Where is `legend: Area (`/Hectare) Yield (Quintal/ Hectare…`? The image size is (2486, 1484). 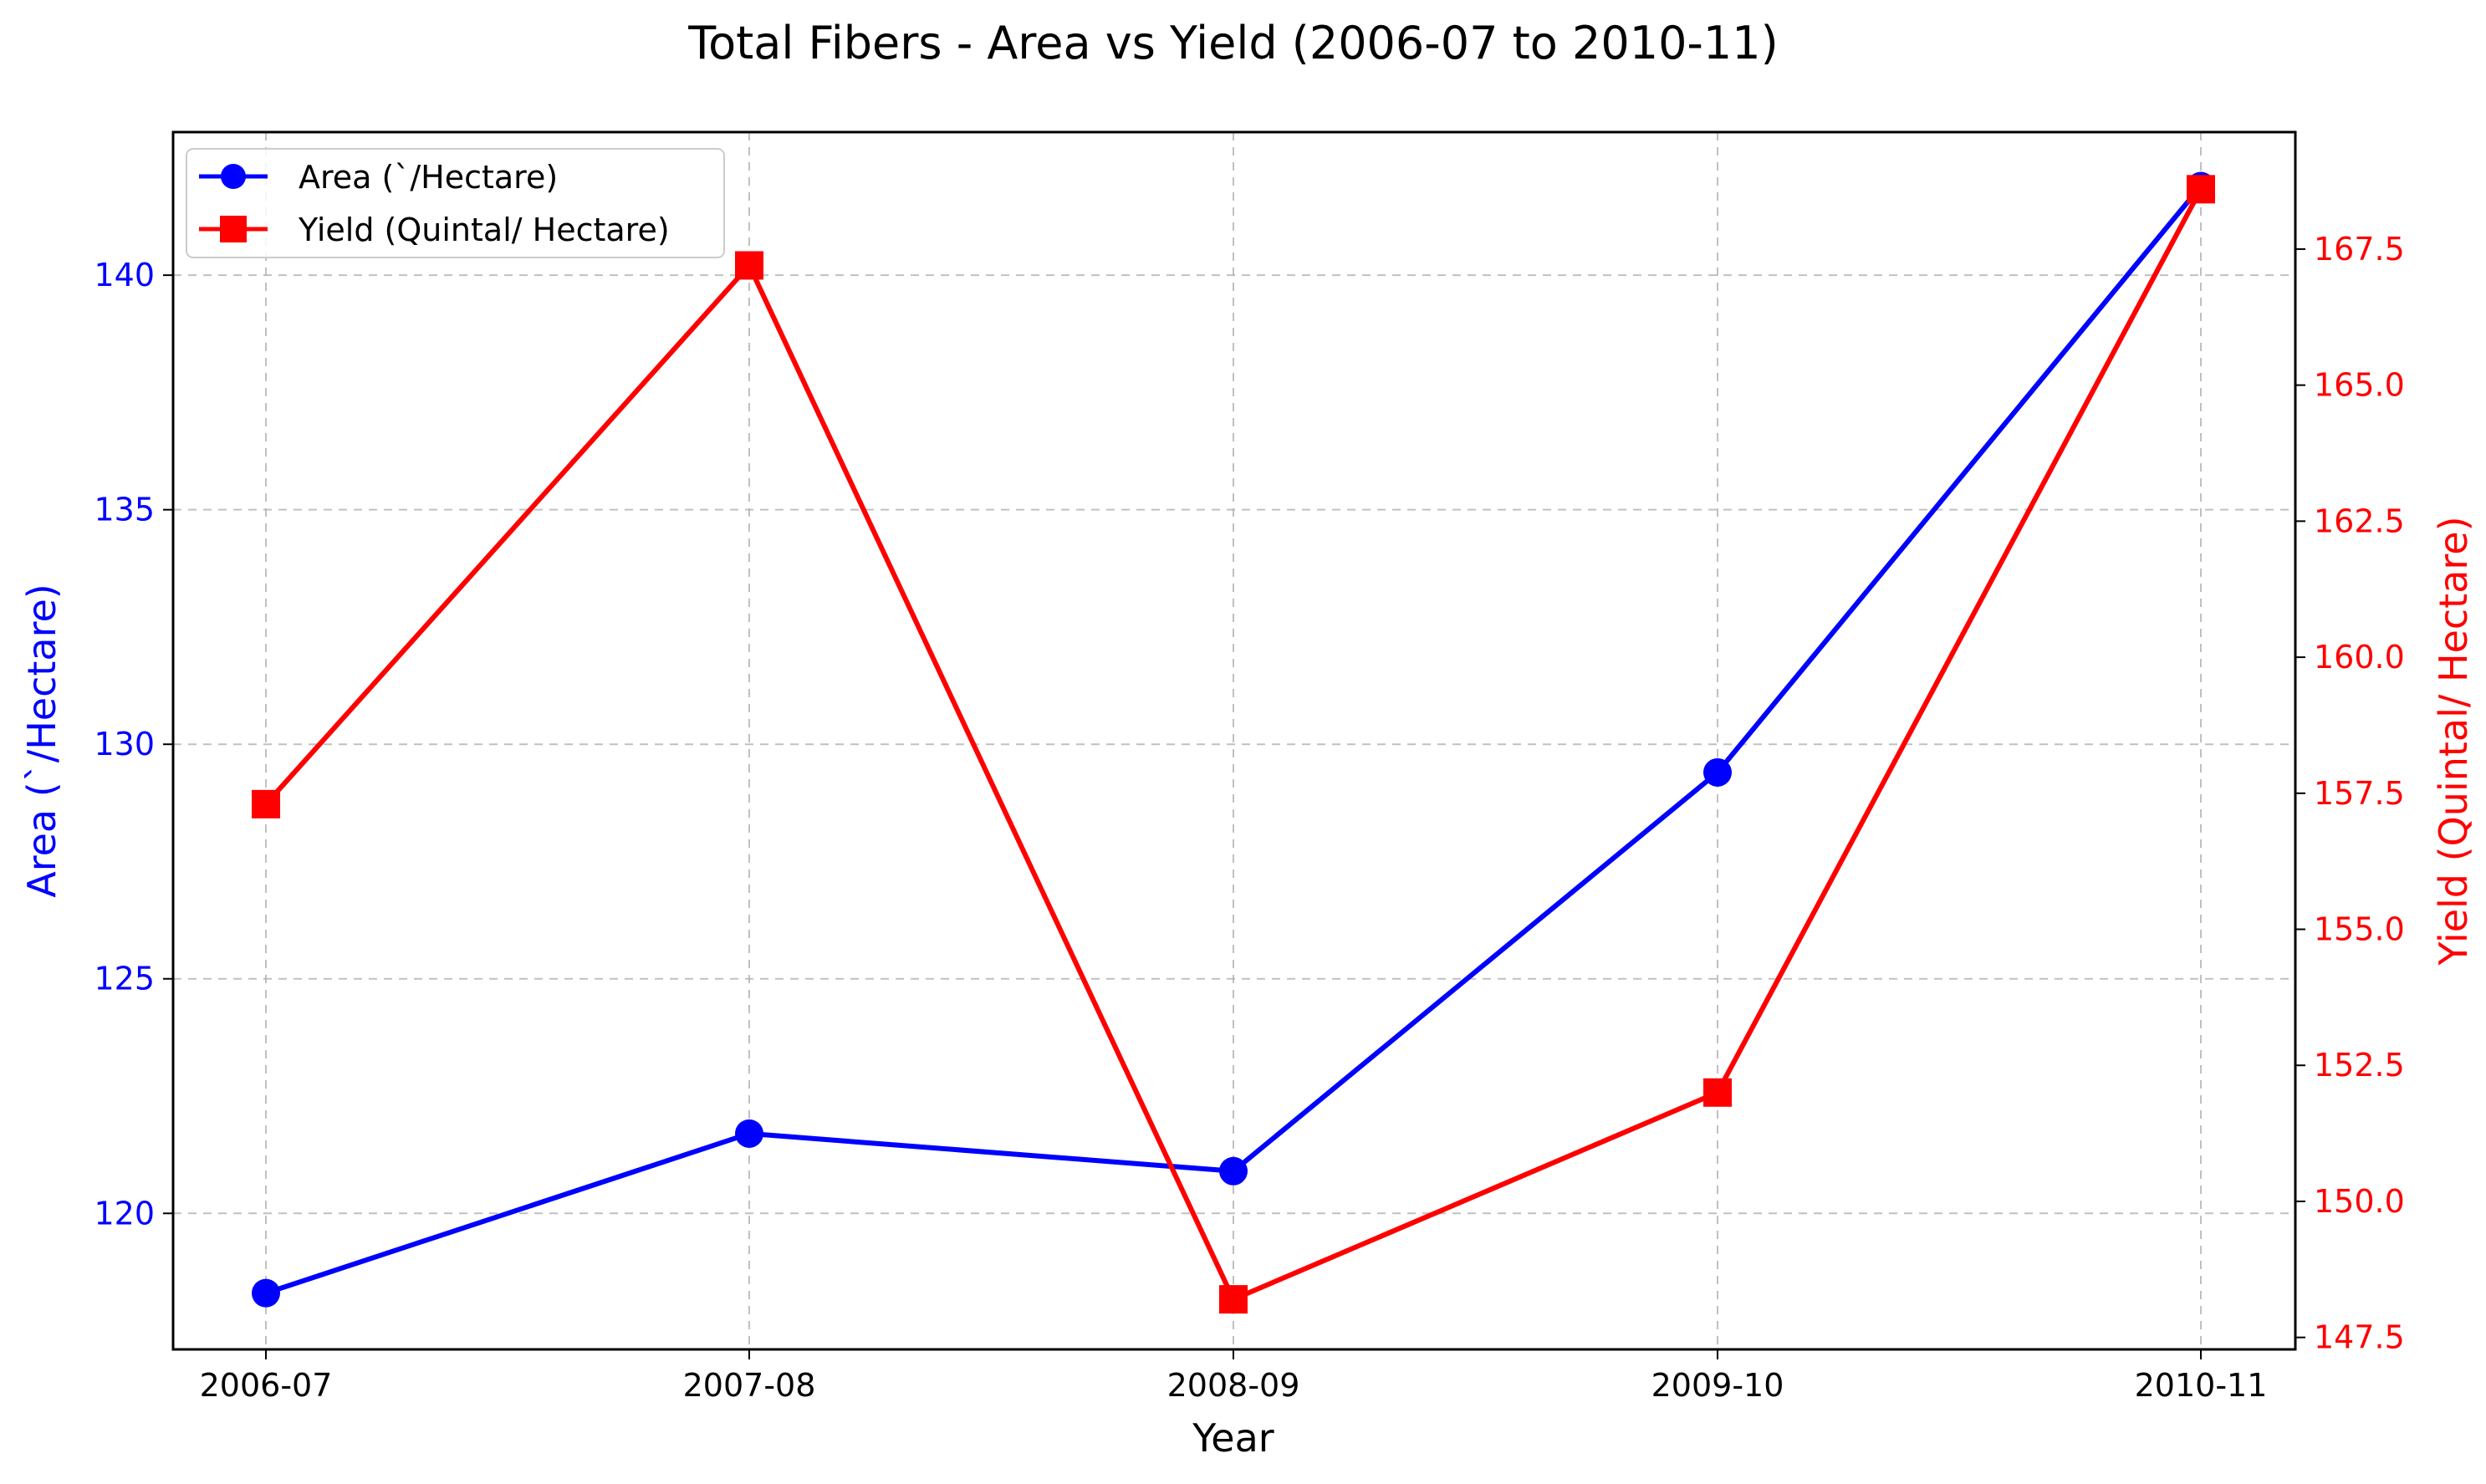 legend: Area (`/Hectare) Yield (Quintal/ Hectare… is located at coordinates (455, 203).